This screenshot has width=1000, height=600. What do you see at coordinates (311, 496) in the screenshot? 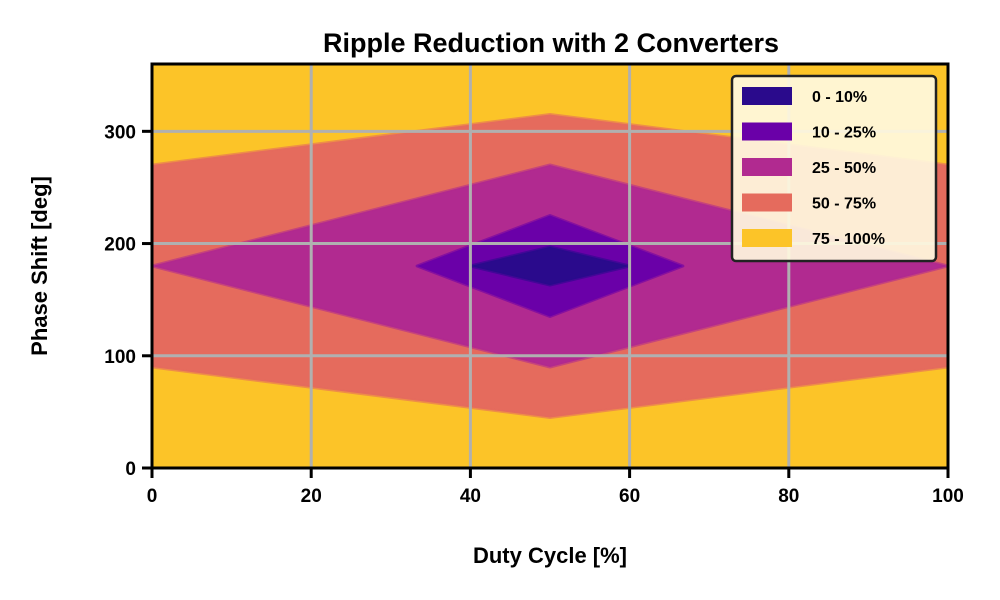
I see `x-tick-label-1: 20` at bounding box center [311, 496].